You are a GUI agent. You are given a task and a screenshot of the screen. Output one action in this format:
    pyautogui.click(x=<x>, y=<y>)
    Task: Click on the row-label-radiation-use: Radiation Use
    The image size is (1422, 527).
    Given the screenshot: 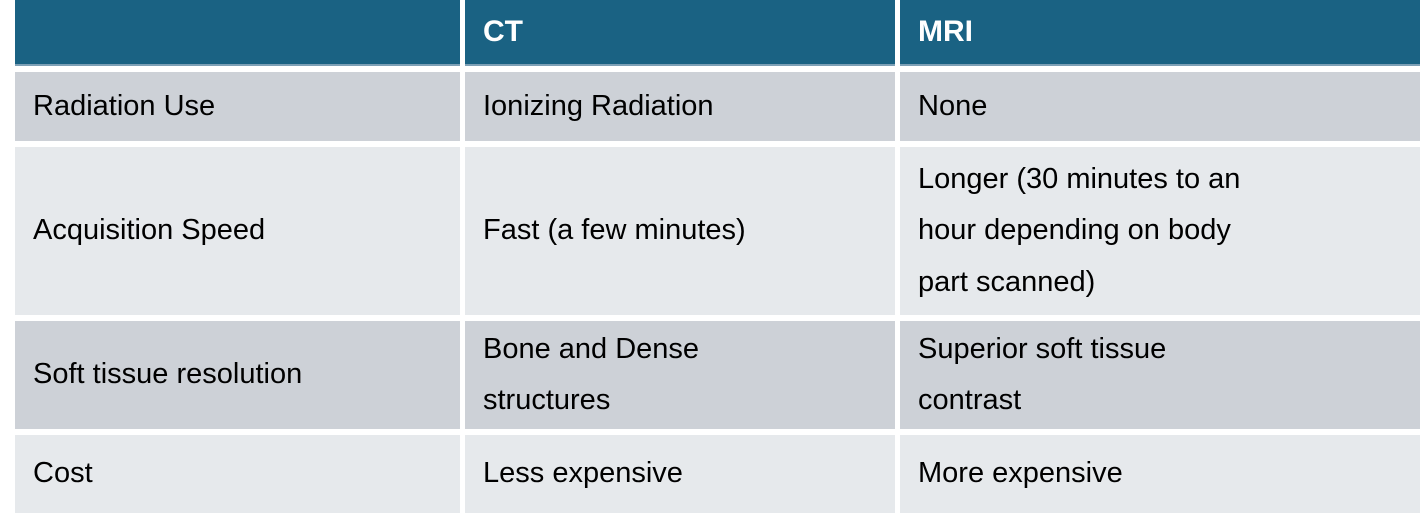 What is the action you would take?
    pyautogui.click(x=237, y=106)
    